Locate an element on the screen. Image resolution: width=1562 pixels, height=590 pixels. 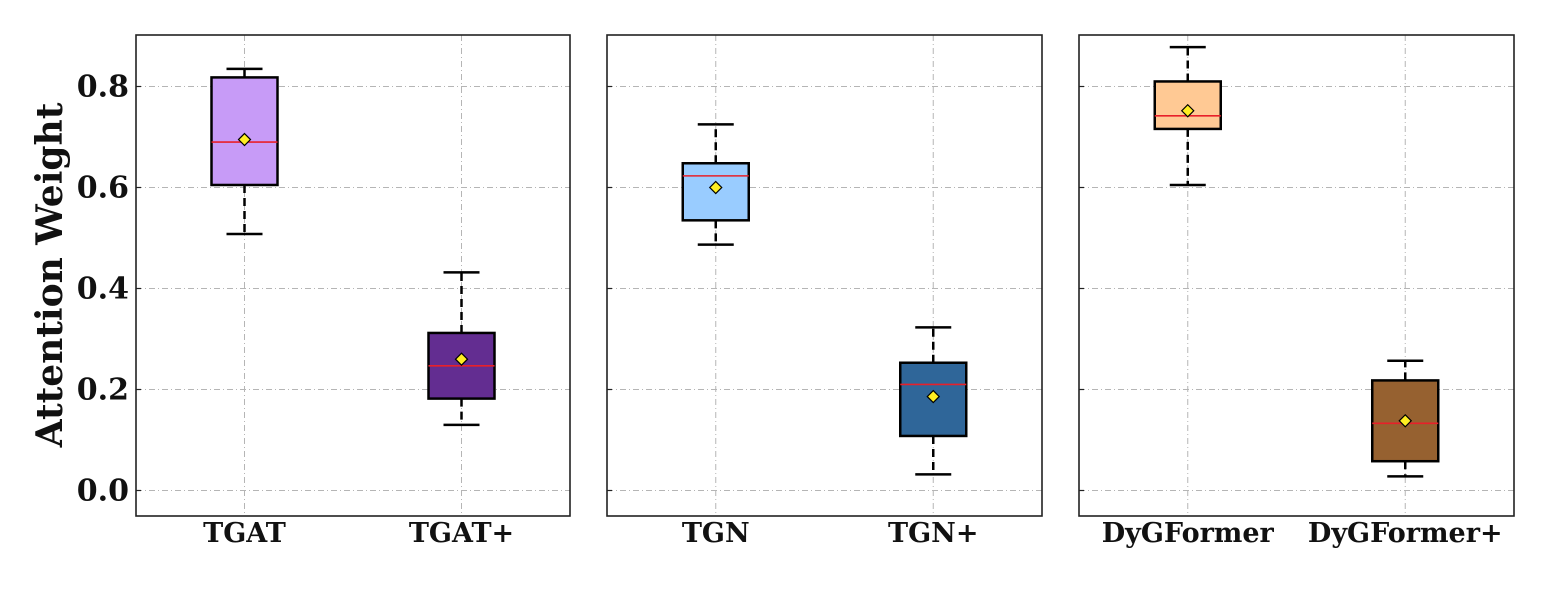
x-tick-label: DyGFormer is located at coordinates (1188, 533).